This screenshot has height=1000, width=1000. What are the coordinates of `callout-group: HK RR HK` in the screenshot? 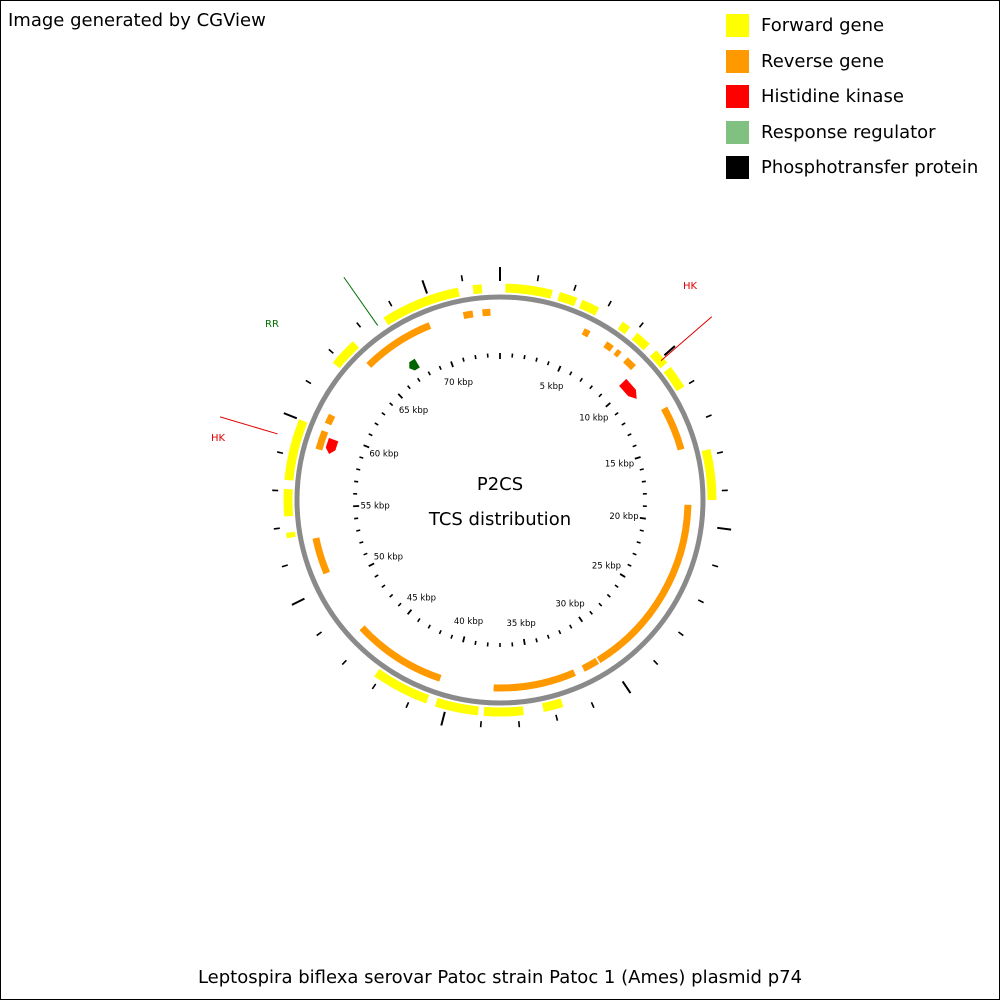 It's located at (462, 360).